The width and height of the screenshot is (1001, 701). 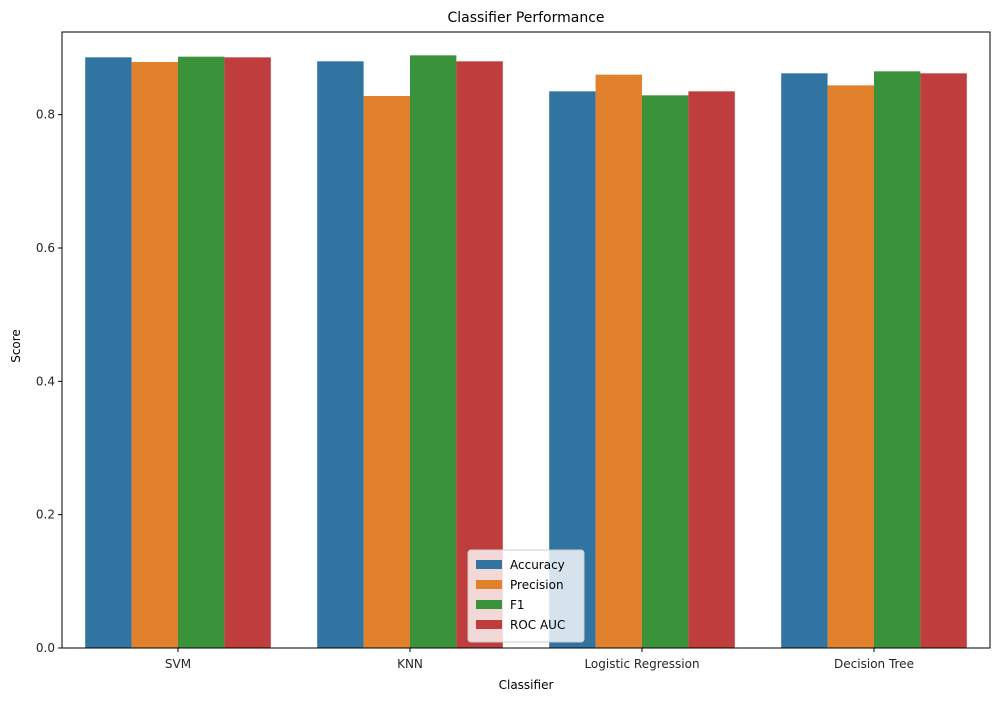 What do you see at coordinates (537, 625) in the screenshot?
I see `legend-label: ROC AUC` at bounding box center [537, 625].